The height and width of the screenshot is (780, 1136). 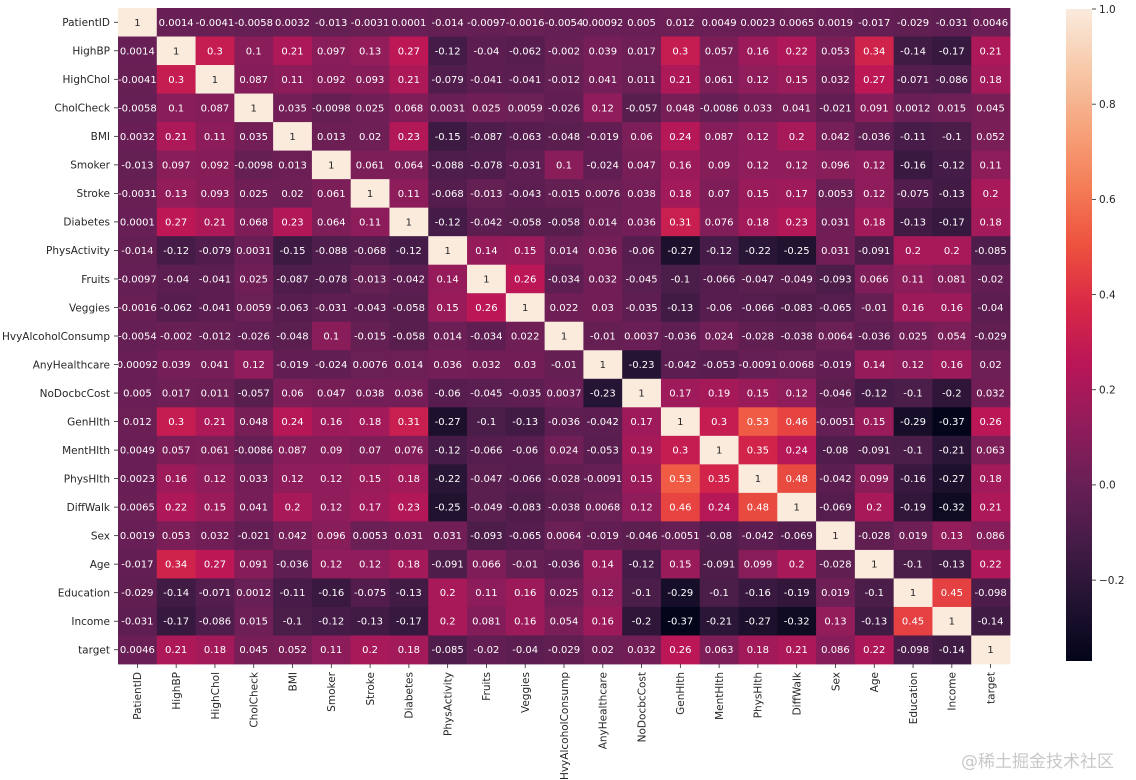 What do you see at coordinates (86, 451) in the screenshot?
I see `y-tick-label: MentHlth` at bounding box center [86, 451].